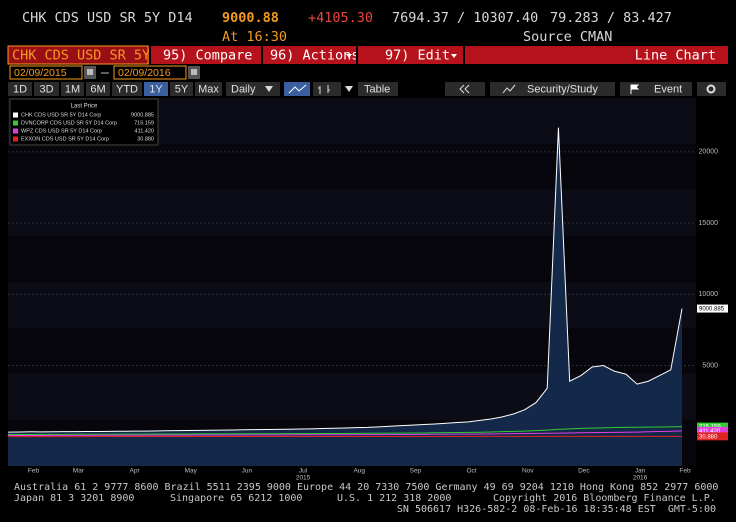 The height and width of the screenshot is (522, 736). What do you see at coordinates (562, 89) in the screenshot?
I see `security-study: Security/Study` at bounding box center [562, 89].